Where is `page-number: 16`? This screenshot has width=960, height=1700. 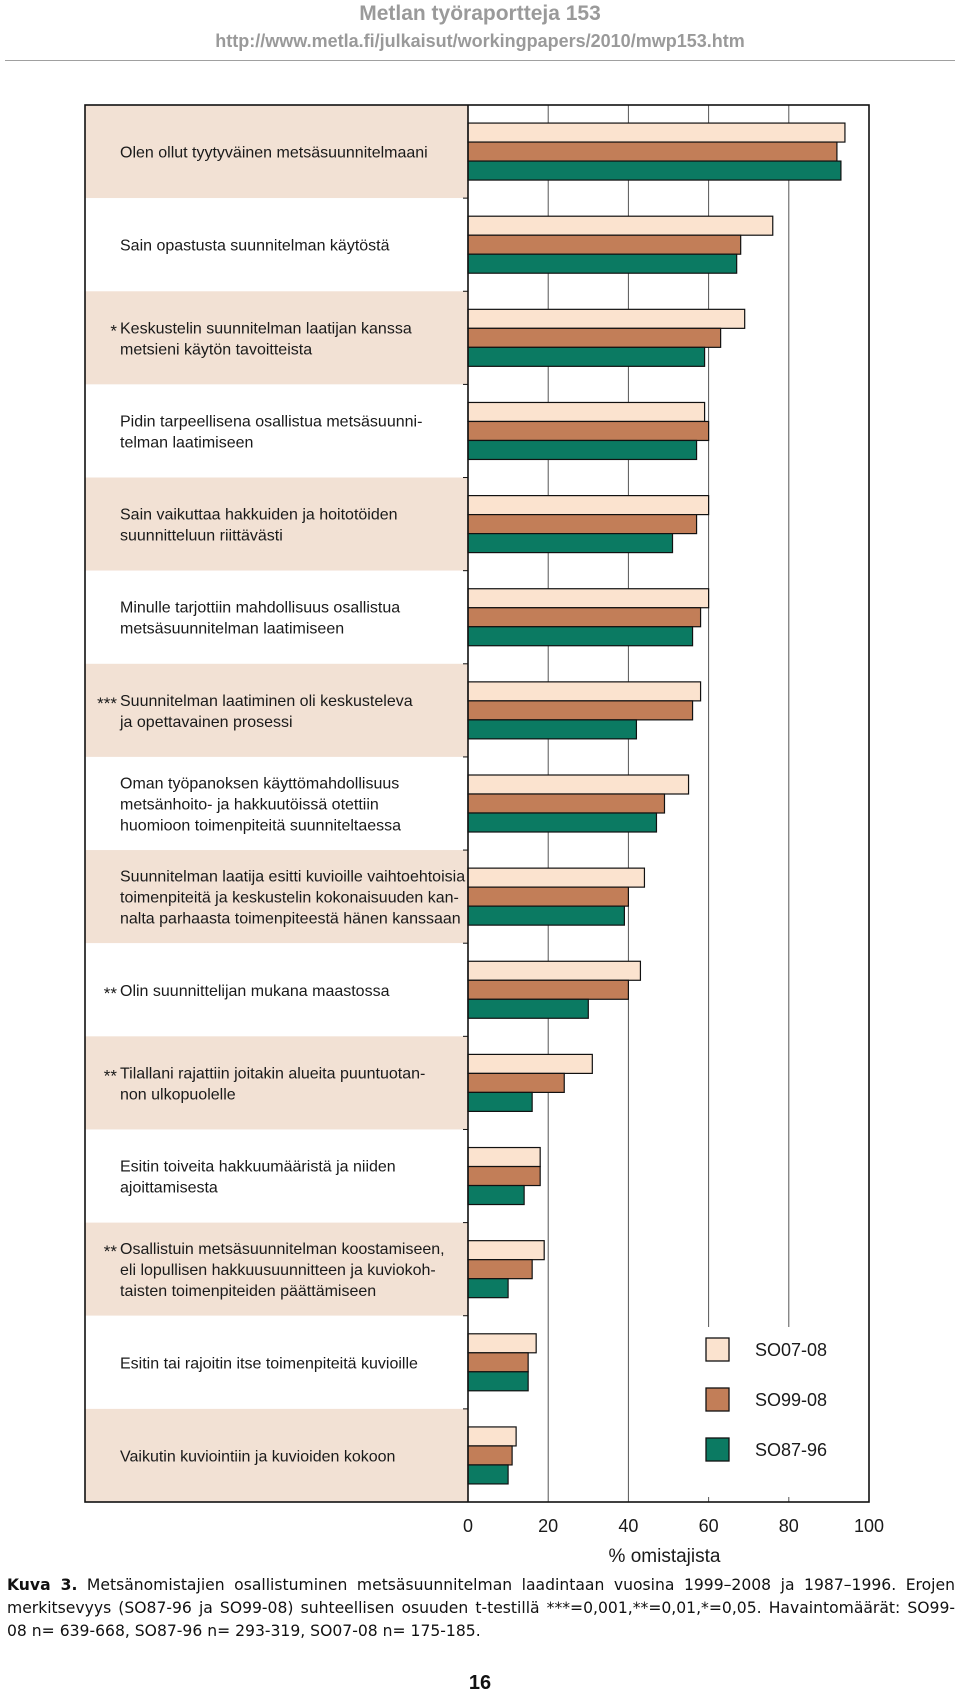
page-number: 16 is located at coordinates (480, 1683).